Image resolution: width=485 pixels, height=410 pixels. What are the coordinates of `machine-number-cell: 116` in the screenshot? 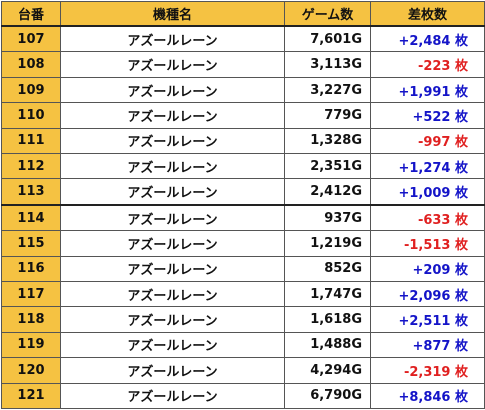 It's located at (31, 269).